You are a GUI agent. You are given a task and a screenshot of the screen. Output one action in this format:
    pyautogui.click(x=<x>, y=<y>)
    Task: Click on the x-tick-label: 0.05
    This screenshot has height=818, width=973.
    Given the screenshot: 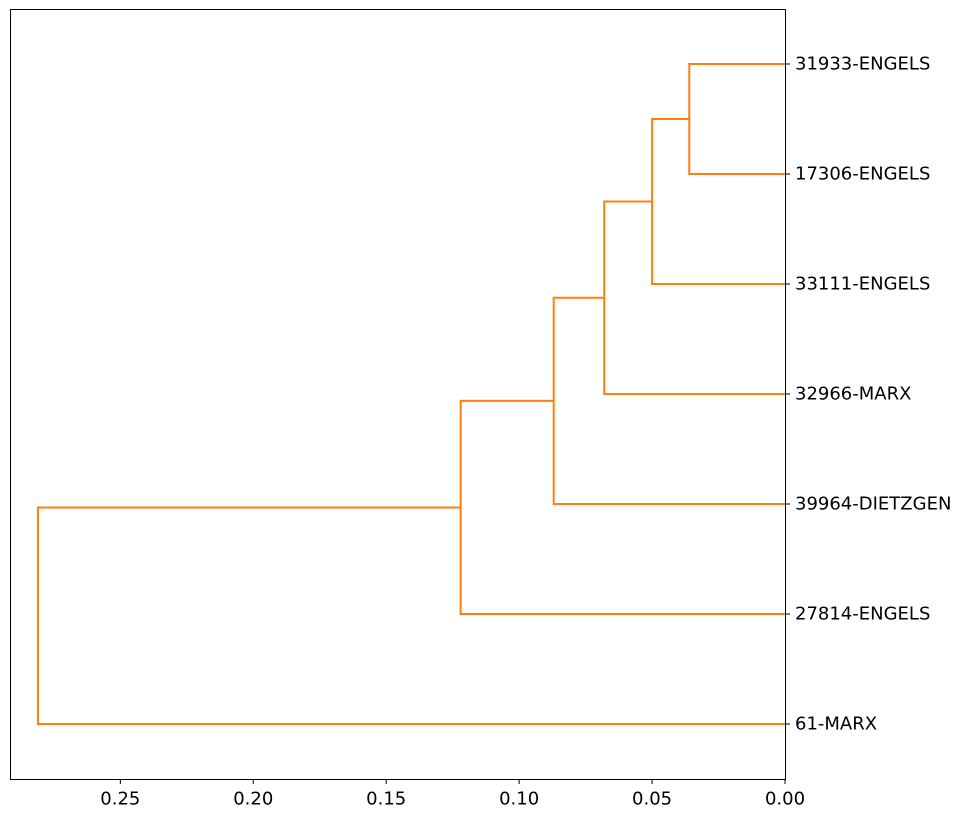 What is the action you would take?
    pyautogui.click(x=652, y=799)
    